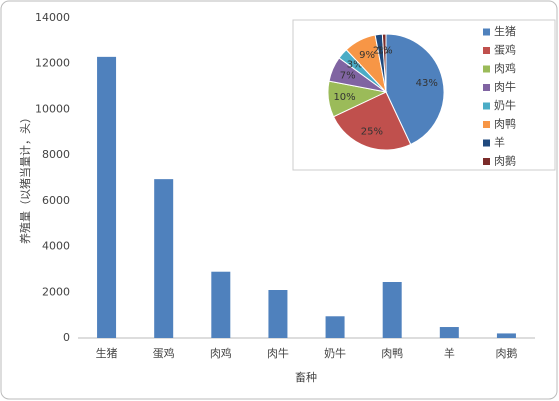 This screenshot has height=401, width=559. I want to click on legend-label: 奶牛, so click(505, 105).